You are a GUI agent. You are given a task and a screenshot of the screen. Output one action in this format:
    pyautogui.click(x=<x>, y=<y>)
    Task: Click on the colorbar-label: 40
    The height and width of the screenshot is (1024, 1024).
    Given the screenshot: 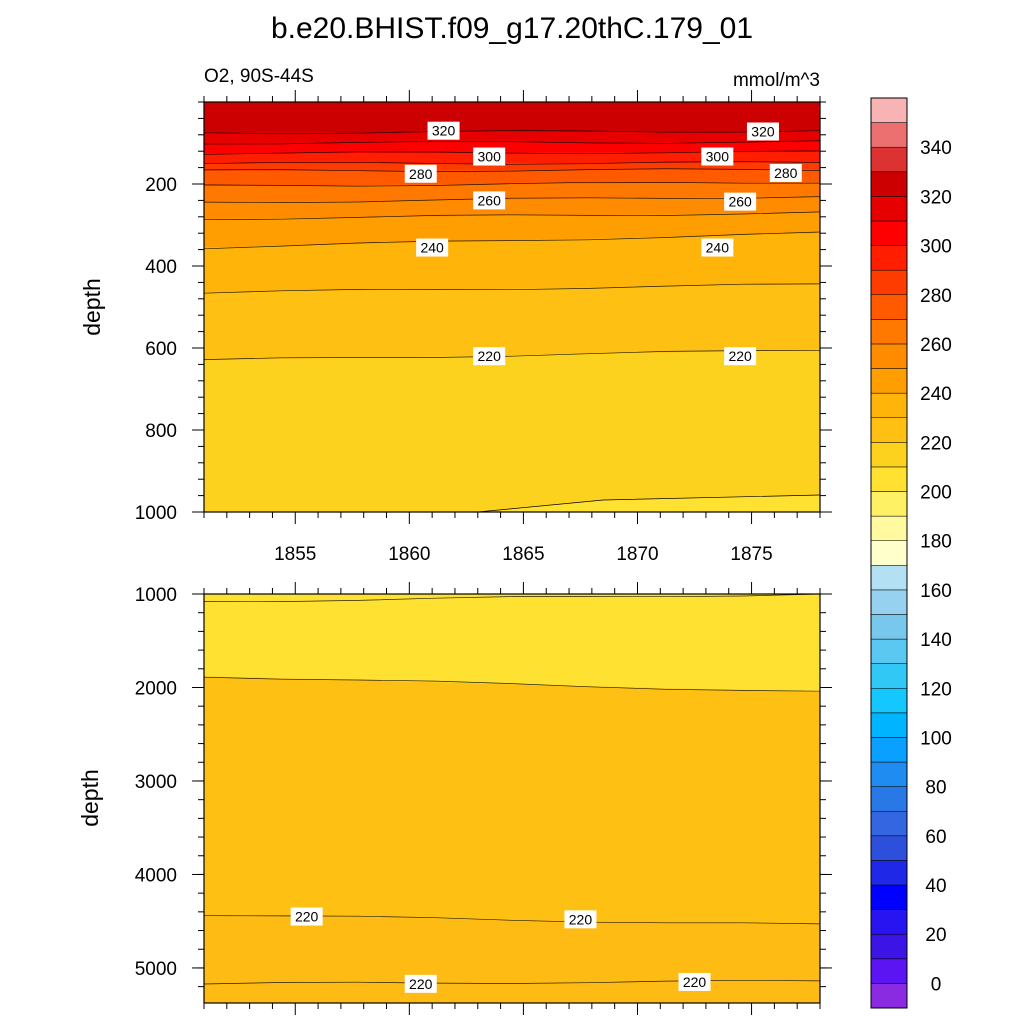 What is the action you would take?
    pyautogui.click(x=935, y=886)
    